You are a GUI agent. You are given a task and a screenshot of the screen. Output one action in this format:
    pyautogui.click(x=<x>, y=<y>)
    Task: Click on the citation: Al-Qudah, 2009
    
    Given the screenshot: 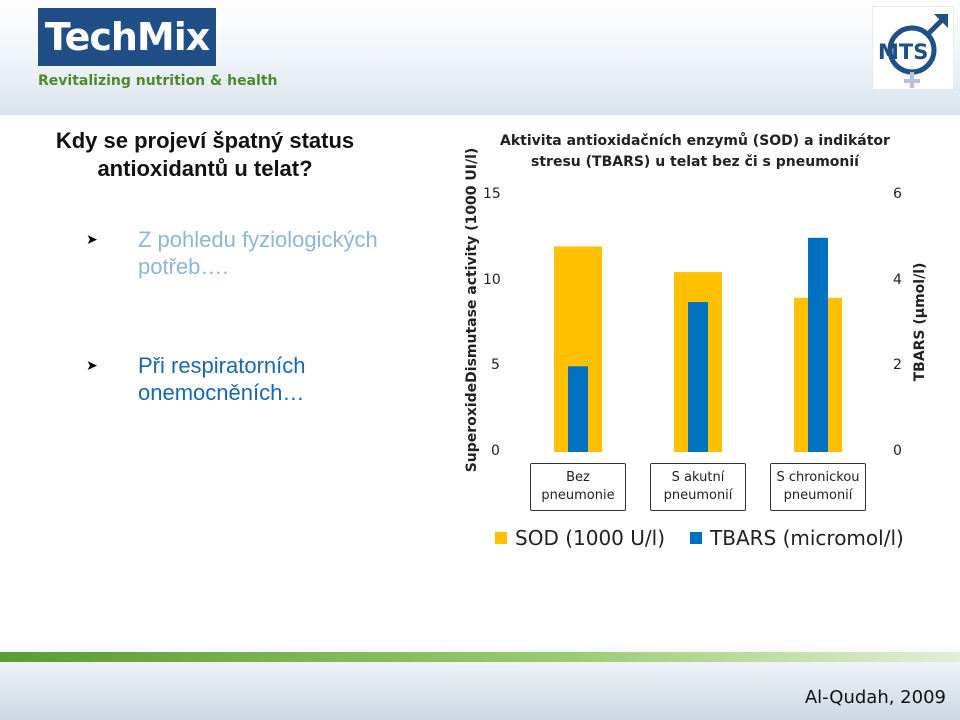 What is the action you would take?
    pyautogui.click(x=875, y=697)
    